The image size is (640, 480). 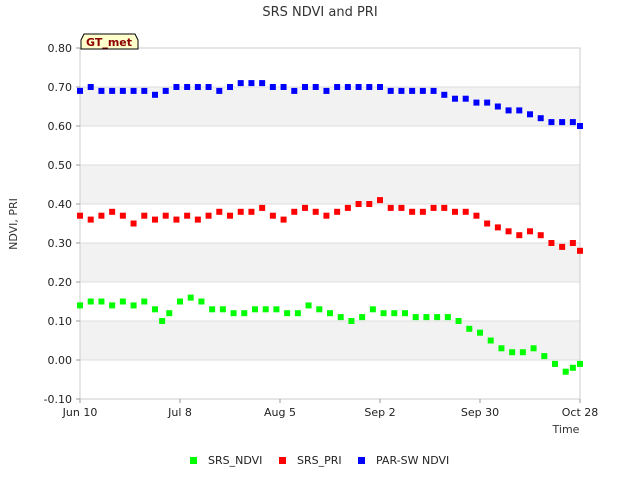 What do you see at coordinates (566, 429) in the screenshot?
I see `x-axis-label: Time` at bounding box center [566, 429].